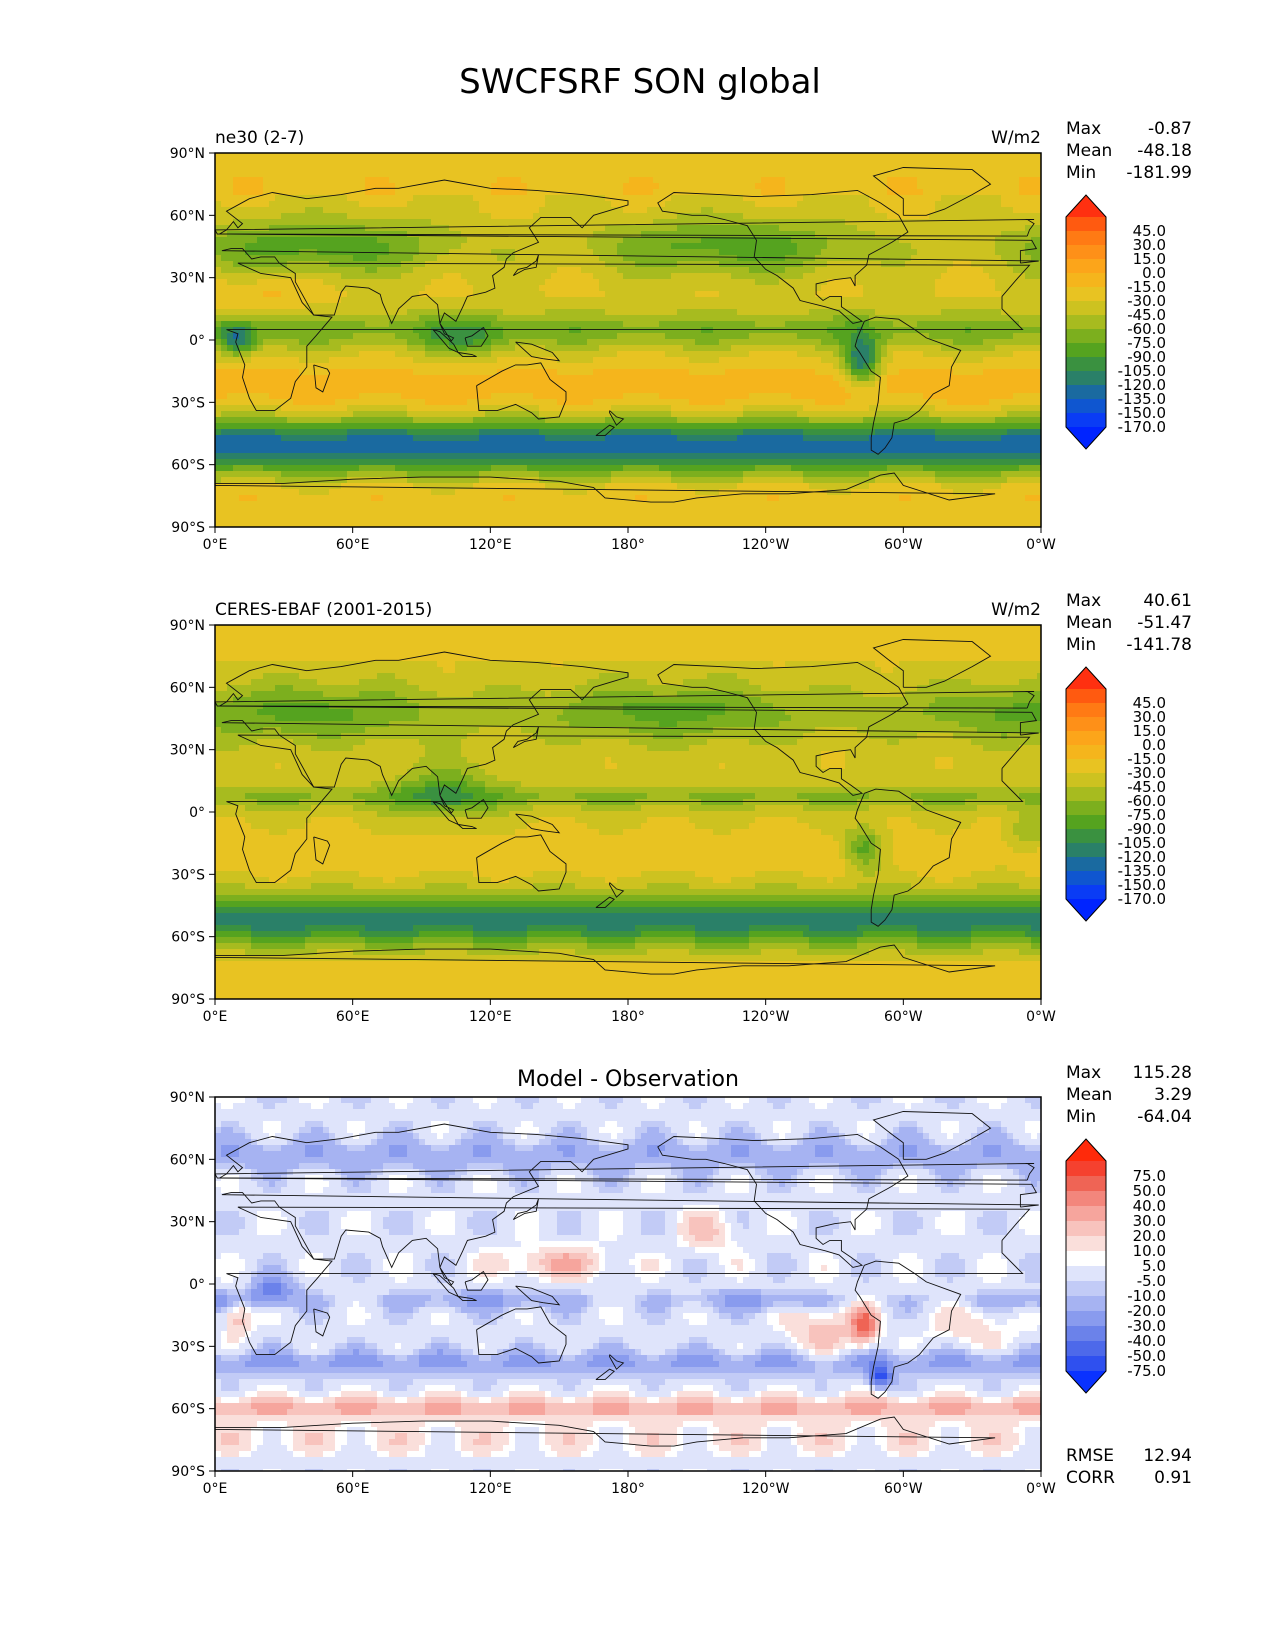  Describe the element at coordinates (1159, 645) in the screenshot. I see `stat-value: -141.78` at that location.